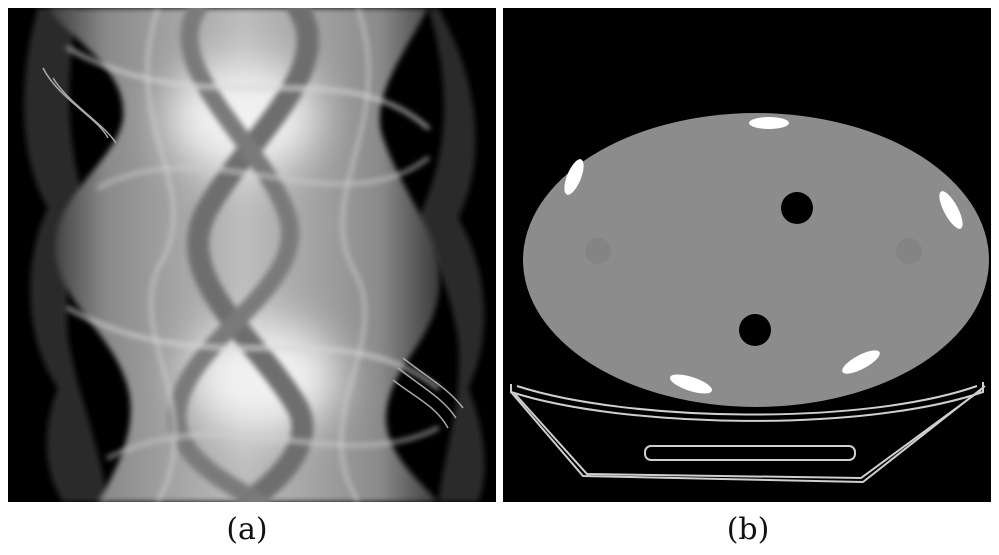  Describe the element at coordinates (247, 529) in the screenshot. I see `panel-a-caption: (a)` at that location.